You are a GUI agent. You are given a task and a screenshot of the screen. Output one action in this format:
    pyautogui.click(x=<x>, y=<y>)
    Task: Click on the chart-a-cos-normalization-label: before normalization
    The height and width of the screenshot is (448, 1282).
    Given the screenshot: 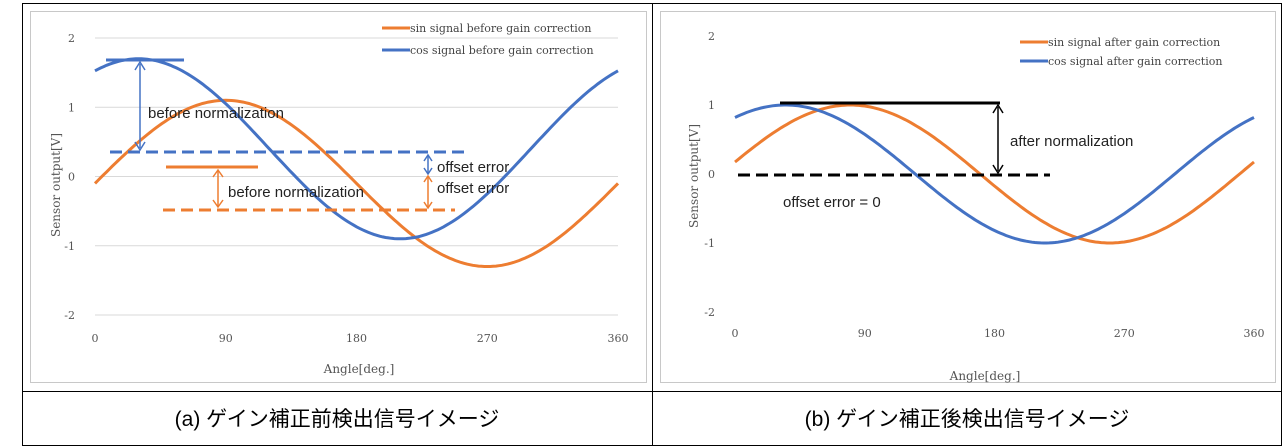 What is the action you would take?
    pyautogui.click(x=216, y=113)
    